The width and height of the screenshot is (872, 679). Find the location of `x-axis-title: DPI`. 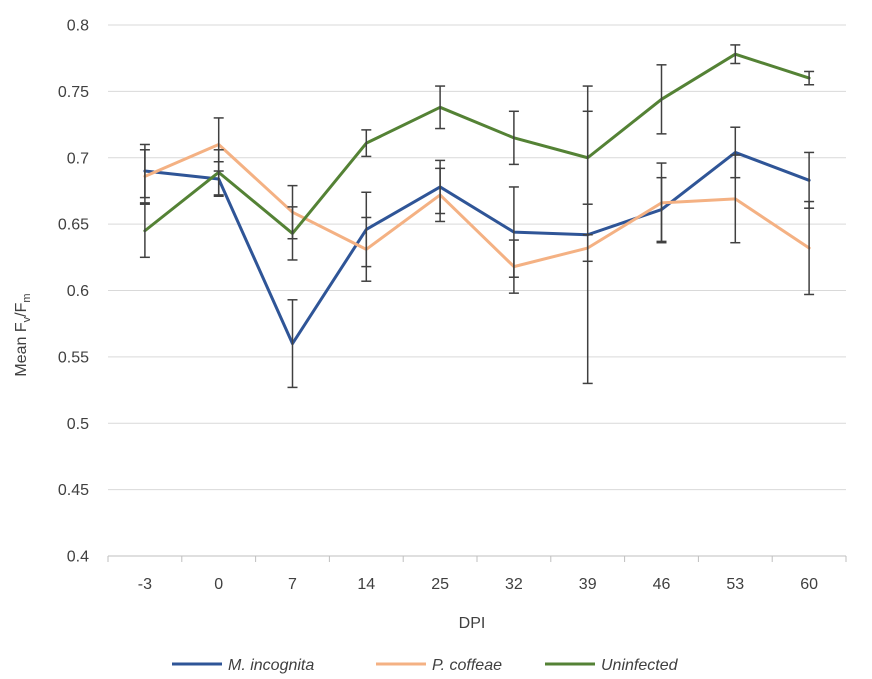

x-axis-title: DPI is located at coordinates (472, 623).